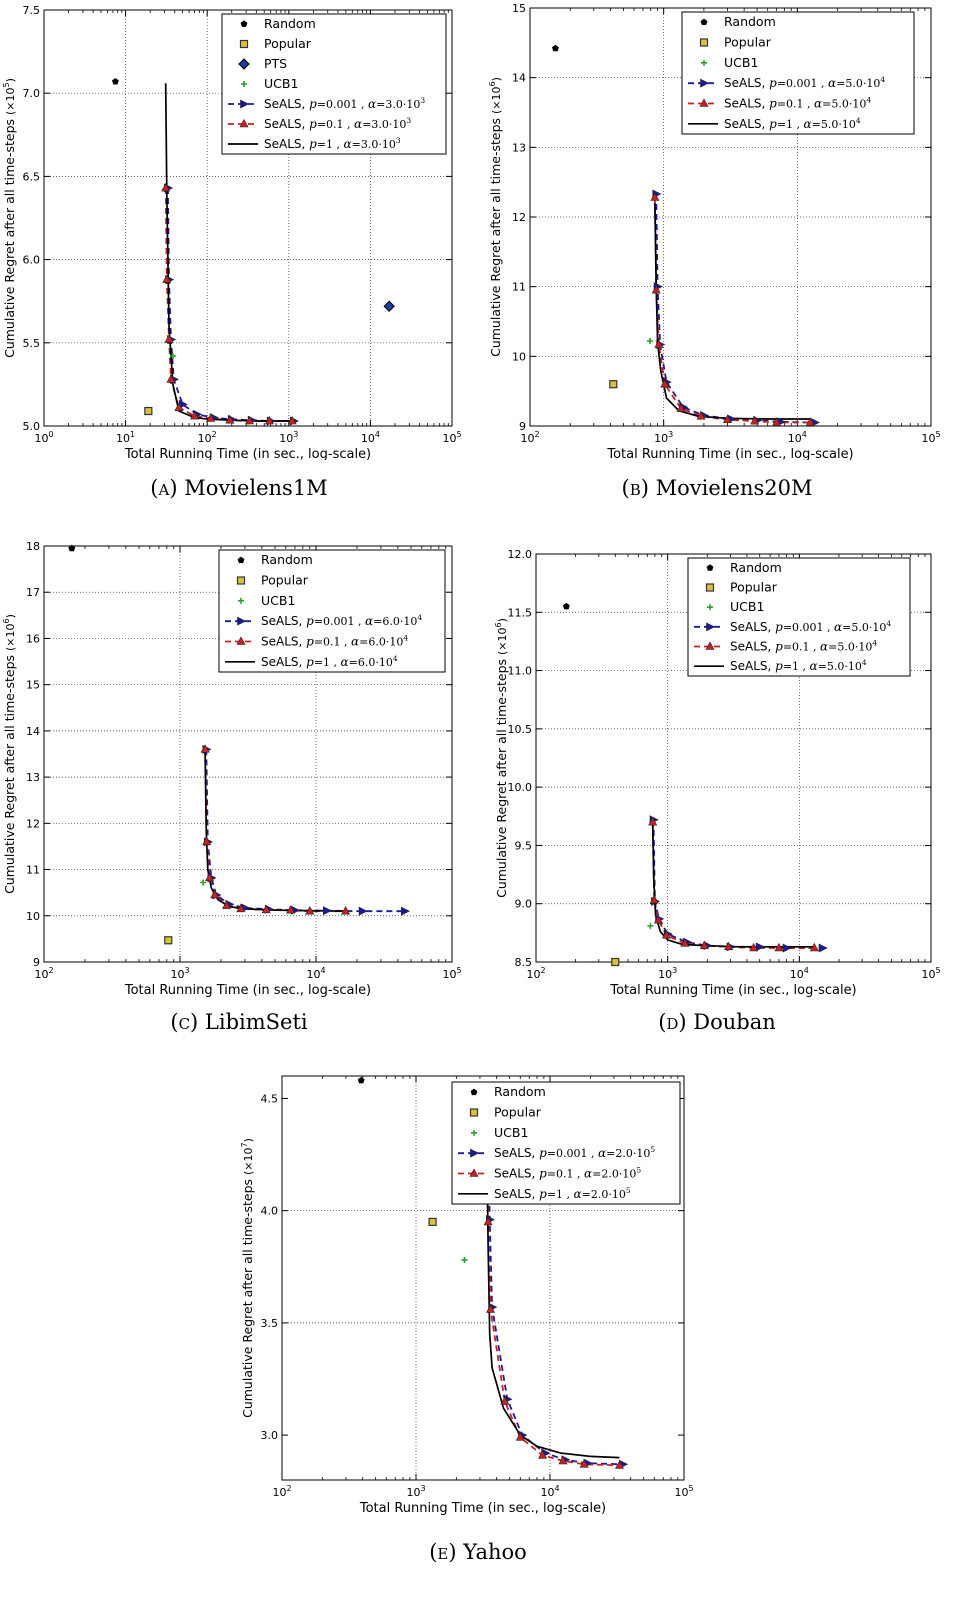 This screenshot has width=956, height=1621. I want to click on caption-dataset: Movielens1M, so click(256, 488).